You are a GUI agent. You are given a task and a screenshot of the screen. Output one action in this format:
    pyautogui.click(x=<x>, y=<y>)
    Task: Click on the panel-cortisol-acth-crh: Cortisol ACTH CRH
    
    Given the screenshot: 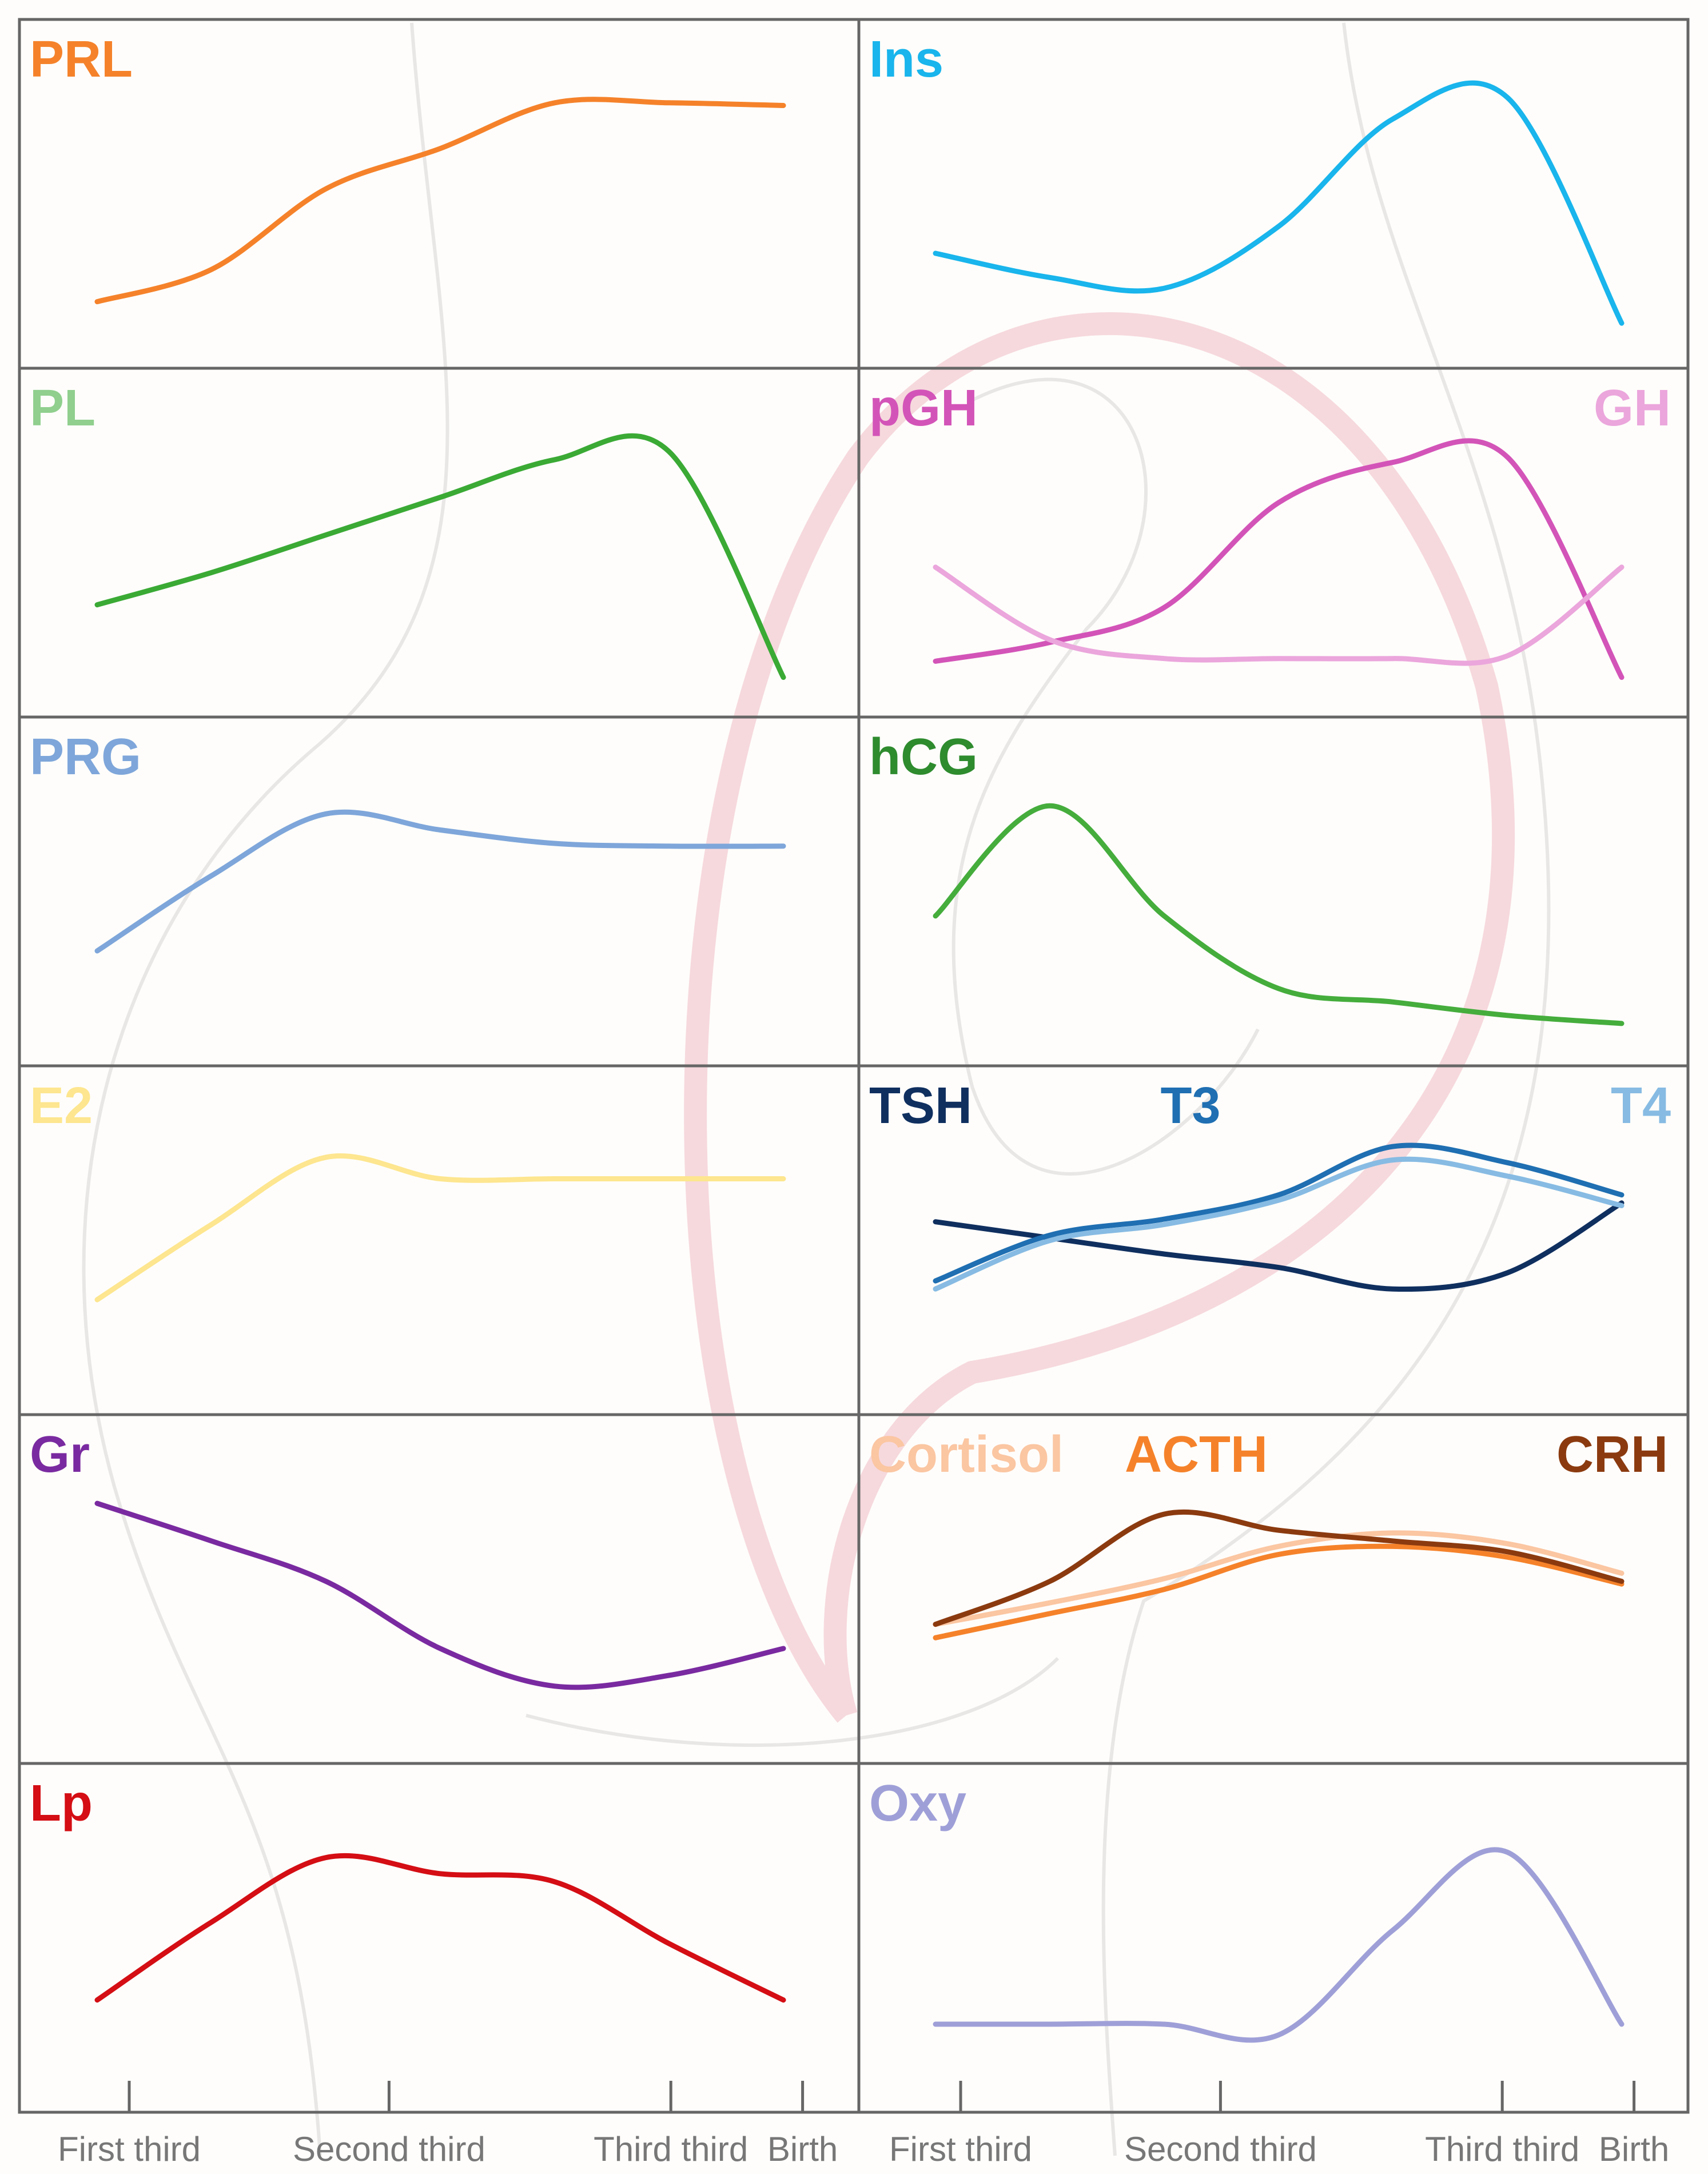 What is the action you would take?
    pyautogui.click(x=1269, y=1533)
    